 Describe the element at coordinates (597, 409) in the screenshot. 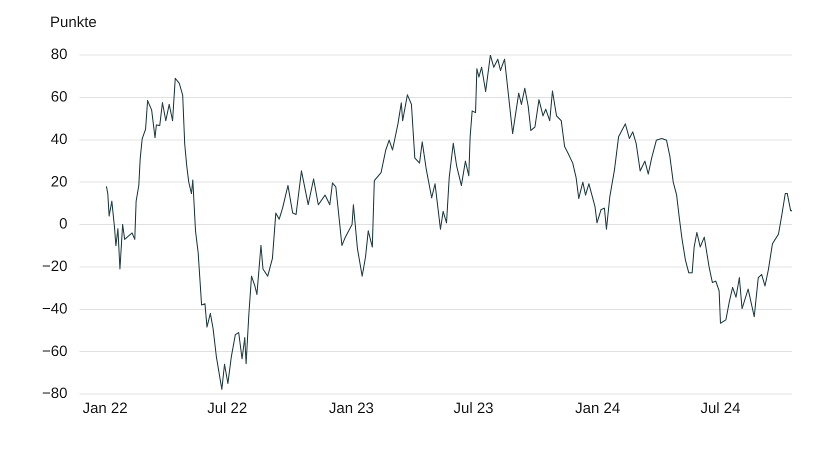

I see `x-tick-label: Jan 24` at that location.